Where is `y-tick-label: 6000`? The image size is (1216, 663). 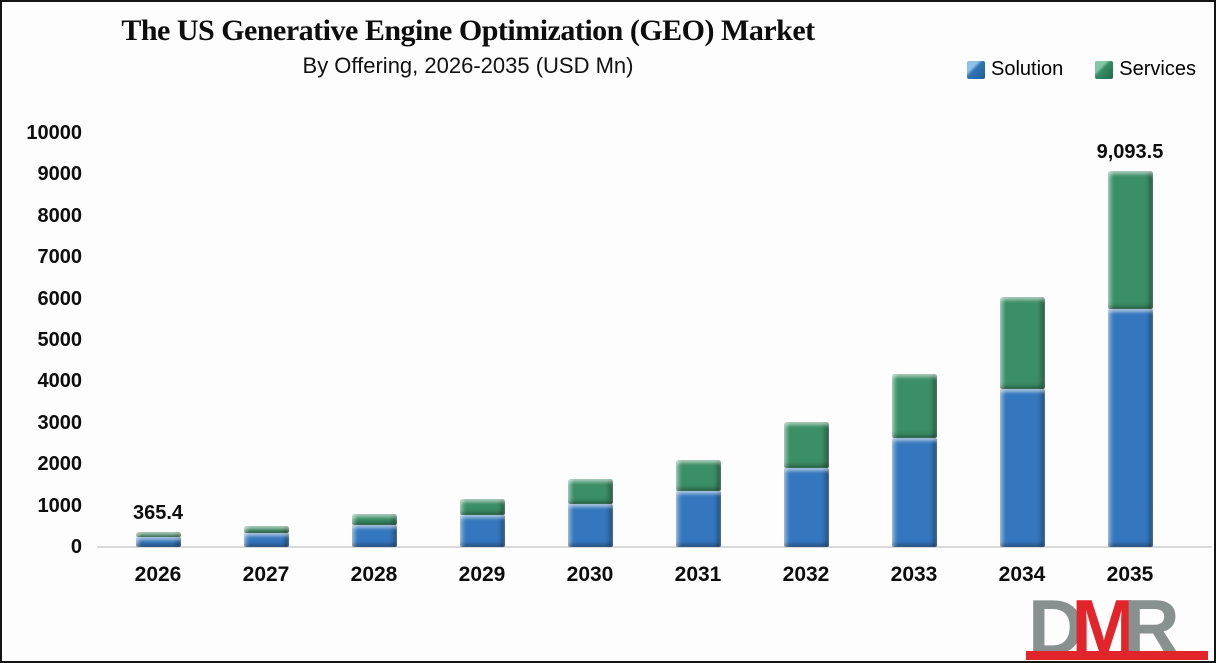
y-tick-label: 6000 is located at coordinates (60, 298).